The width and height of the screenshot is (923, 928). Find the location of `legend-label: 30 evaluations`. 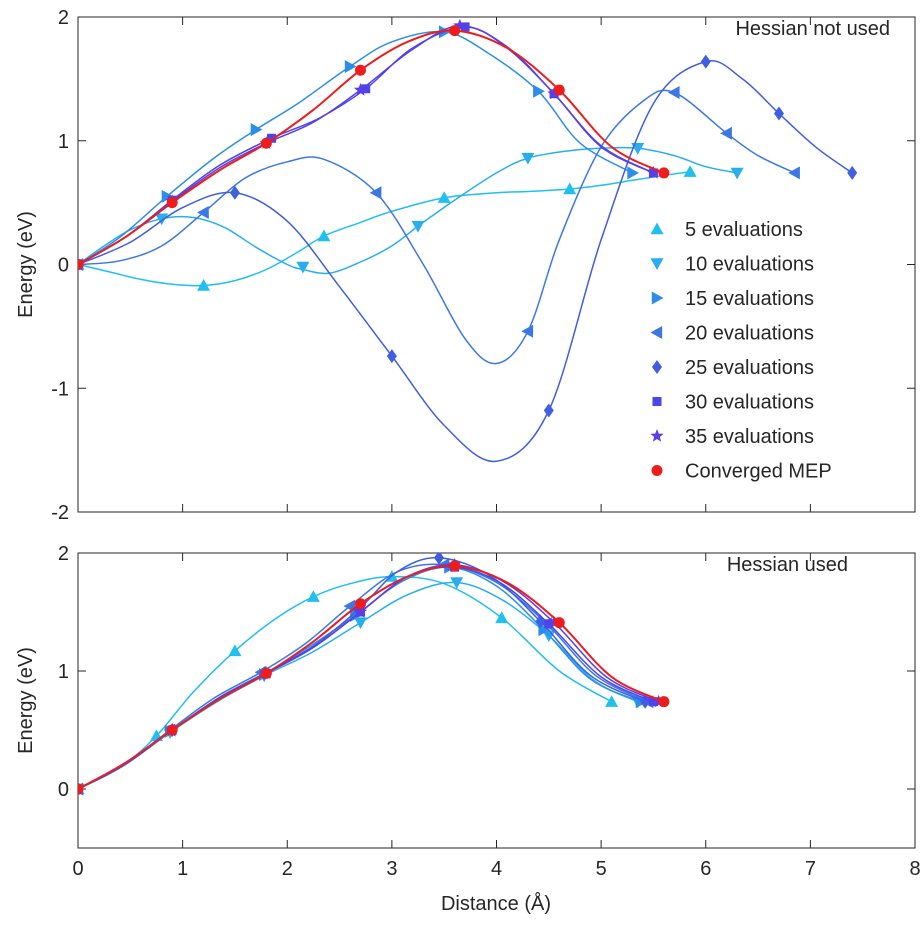

legend-label: 30 evaluations is located at coordinates (749, 403).